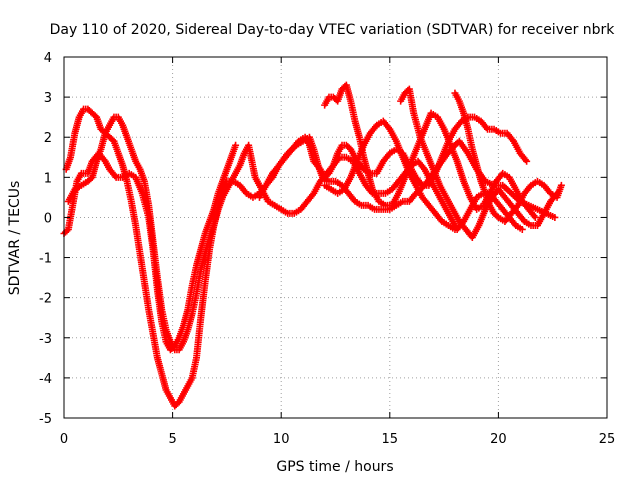  I want to click on y-tick-label: -5, so click(45, 419).